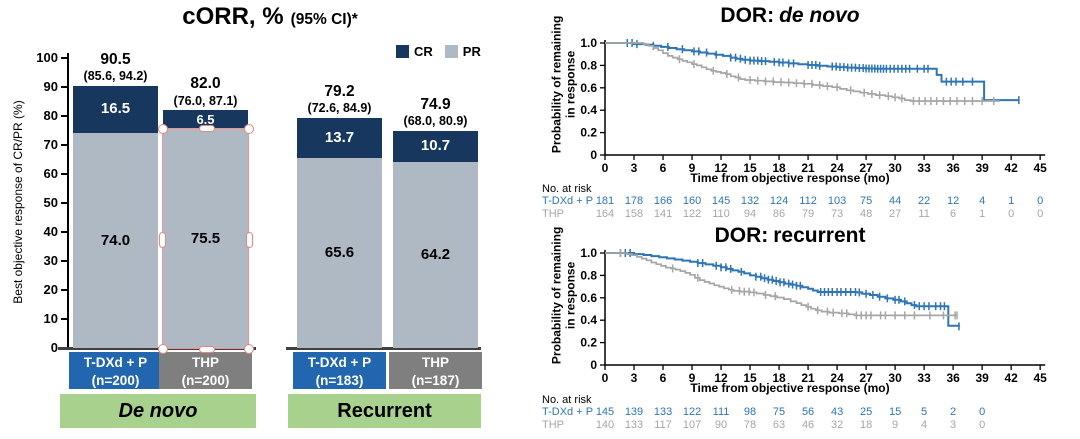 Image resolution: width=1080 pixels, height=439 pixels. Describe the element at coordinates (692, 168) in the screenshot. I see `x-tick-label: 9` at that location.